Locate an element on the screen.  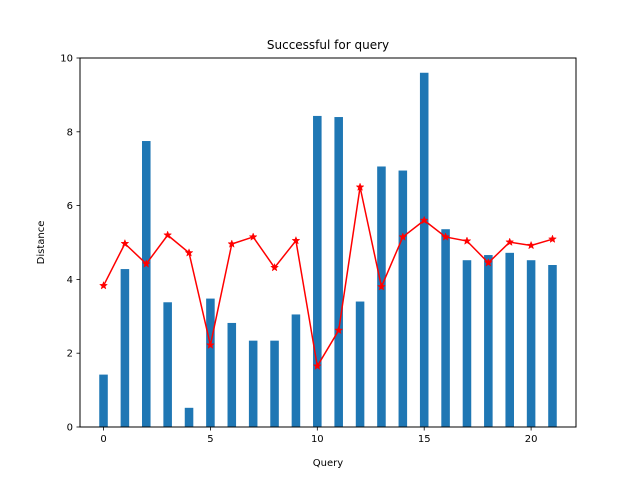
y-tick-label: 10 is located at coordinates (66, 59).